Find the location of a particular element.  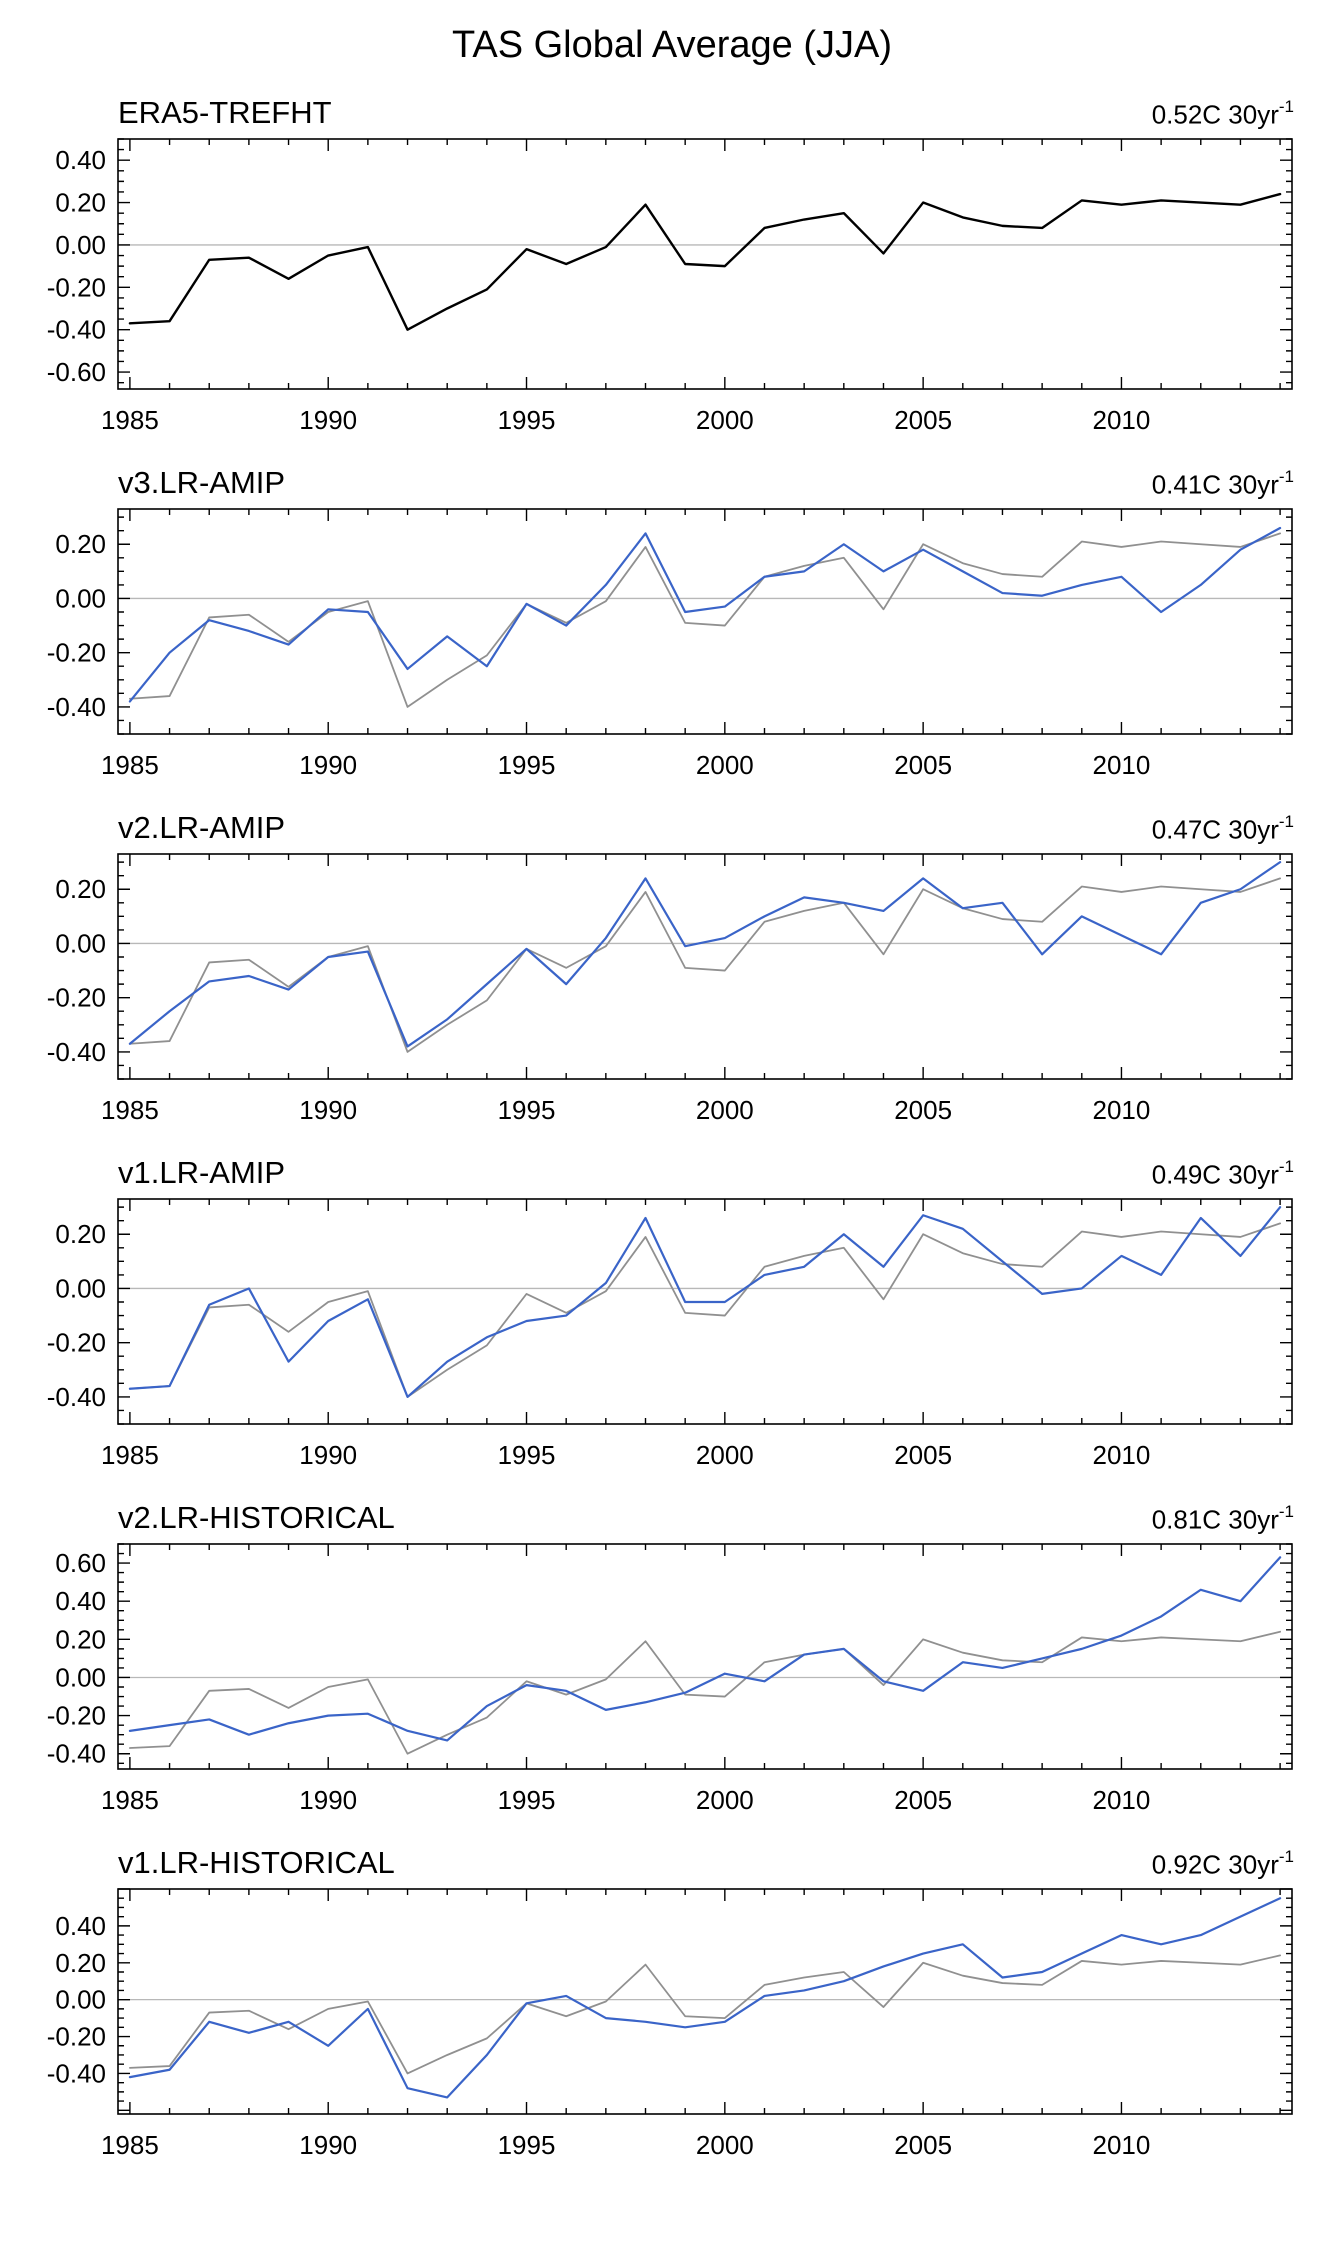

panel-title: ERA5-TREFHT is located at coordinates (225, 112).